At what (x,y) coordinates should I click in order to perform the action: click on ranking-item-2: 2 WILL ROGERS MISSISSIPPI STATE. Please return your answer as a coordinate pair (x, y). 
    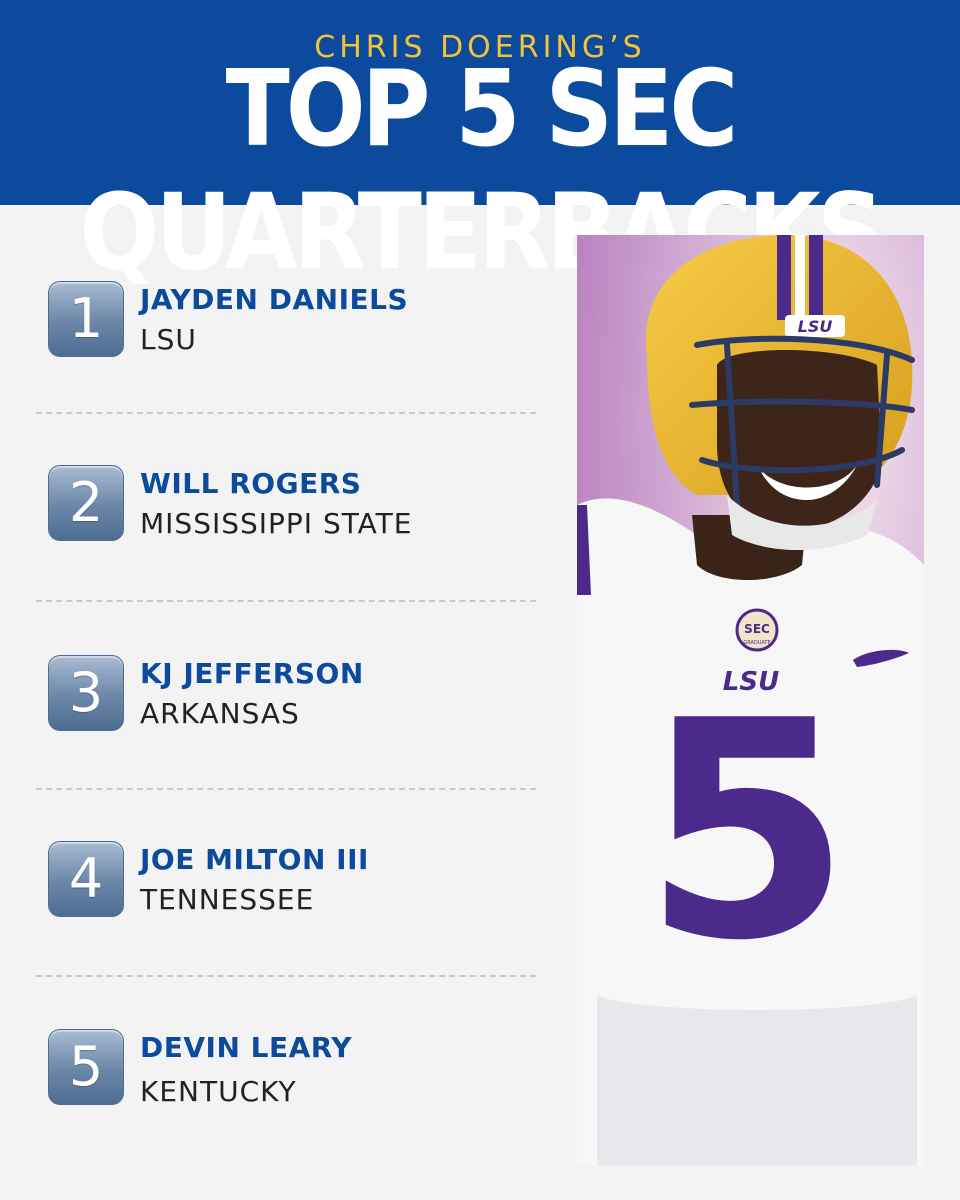
    Looking at the image, I should click on (298, 510).